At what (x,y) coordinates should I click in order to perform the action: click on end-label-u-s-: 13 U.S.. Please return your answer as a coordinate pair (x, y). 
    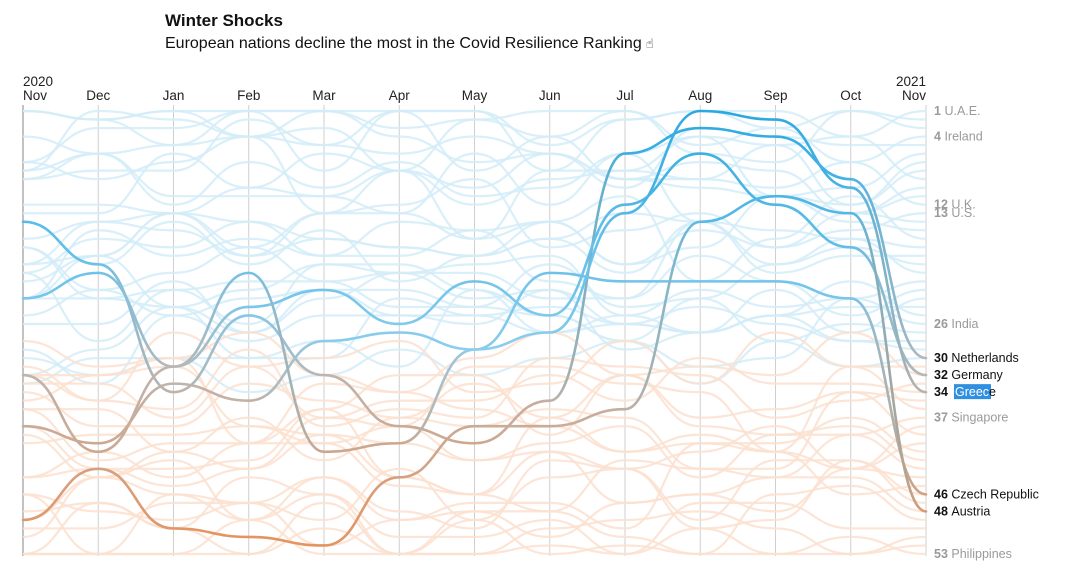
    Looking at the image, I should click on (955, 213).